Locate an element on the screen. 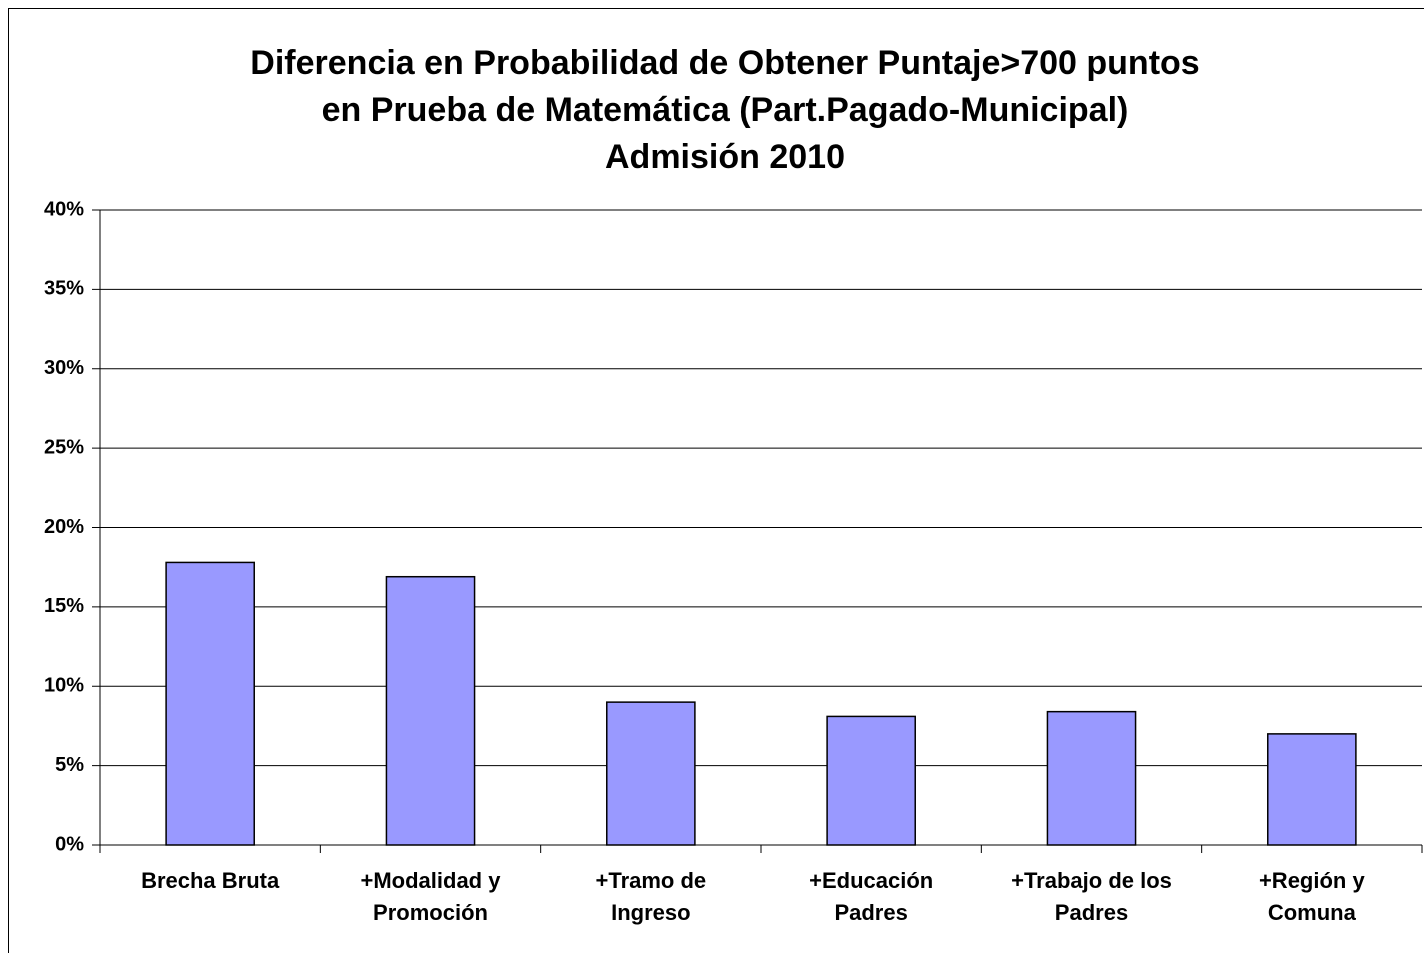 This screenshot has width=1424, height=953. y-tick-label: 25% is located at coordinates (64, 447).